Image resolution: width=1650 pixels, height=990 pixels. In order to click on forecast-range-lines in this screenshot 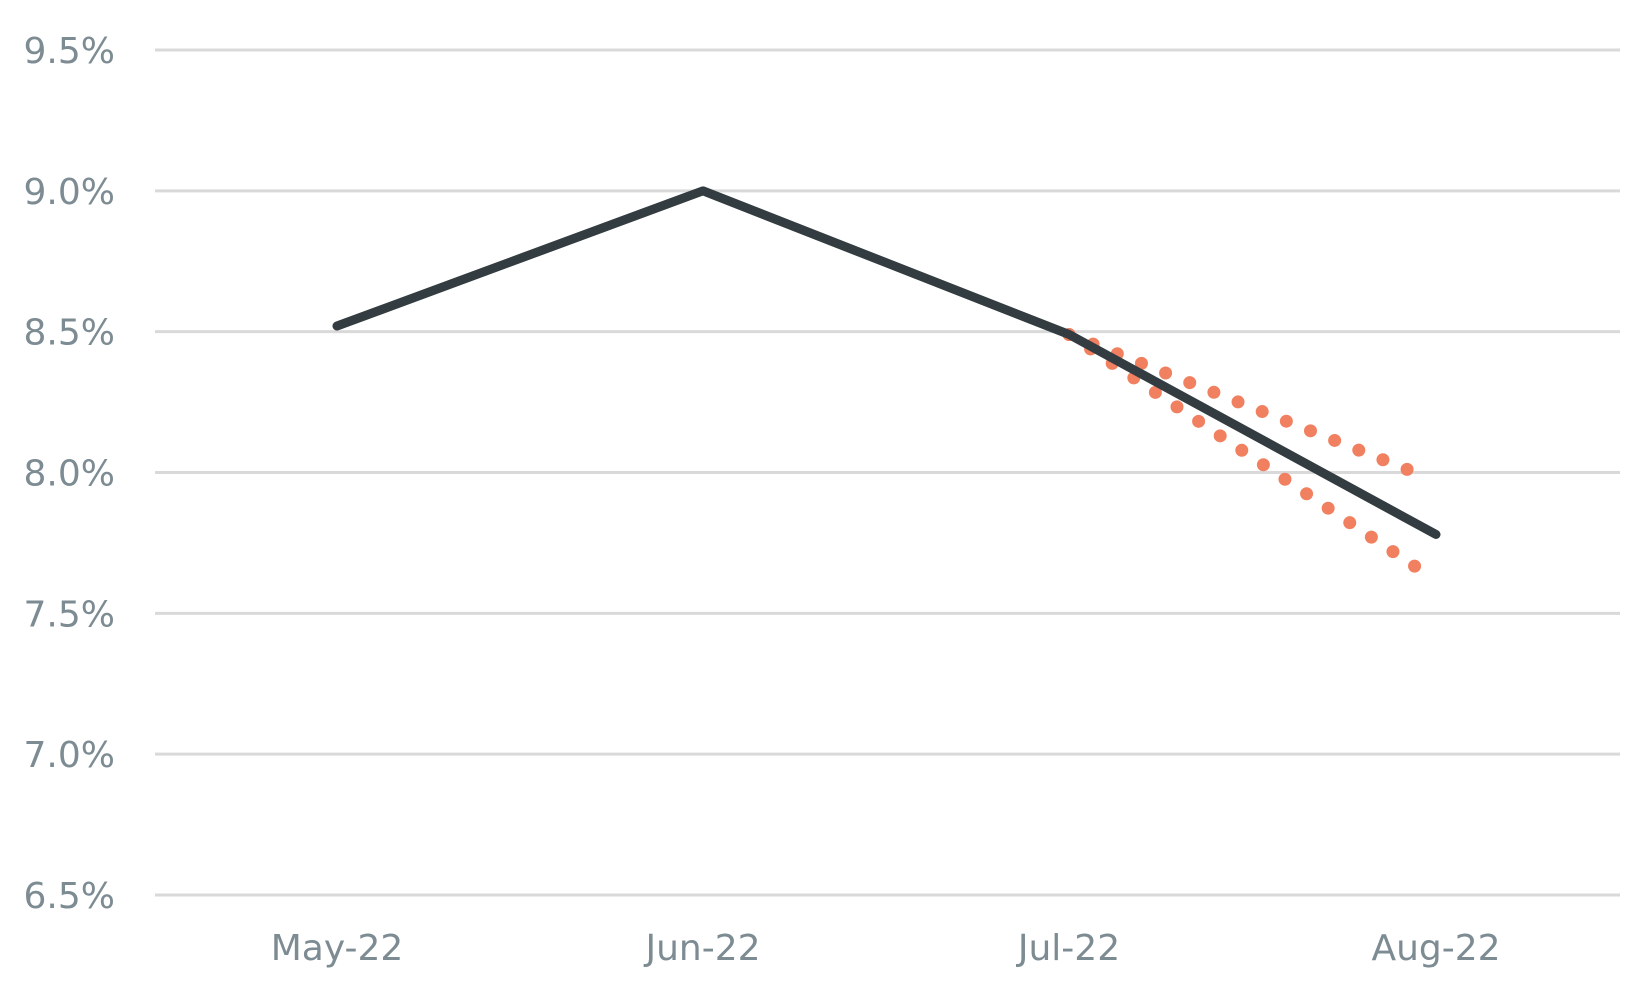, I will do `click(1245, 452)`.